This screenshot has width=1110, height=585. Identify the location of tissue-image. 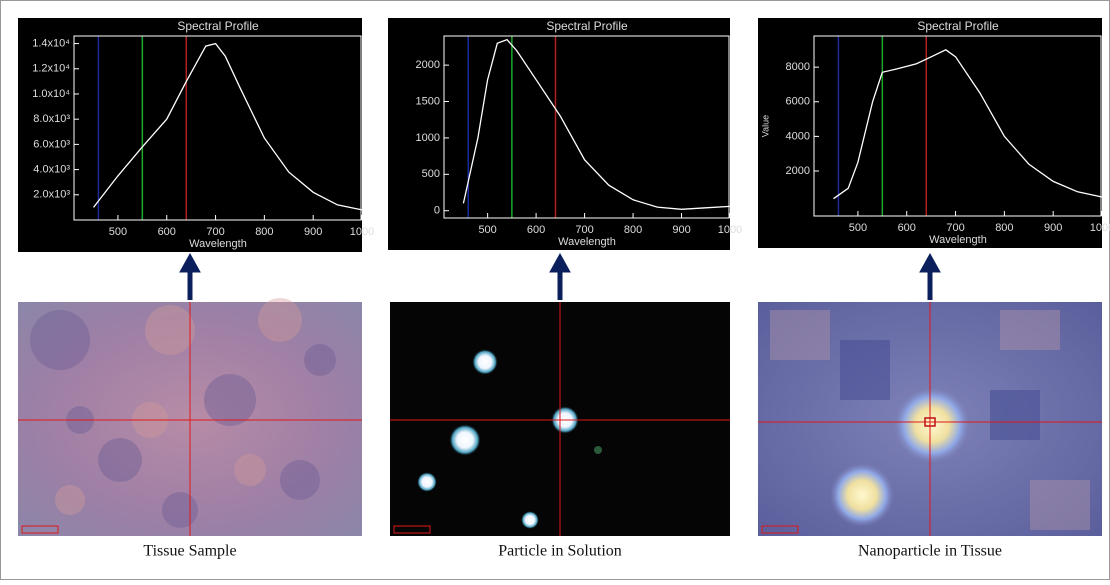
(190, 417).